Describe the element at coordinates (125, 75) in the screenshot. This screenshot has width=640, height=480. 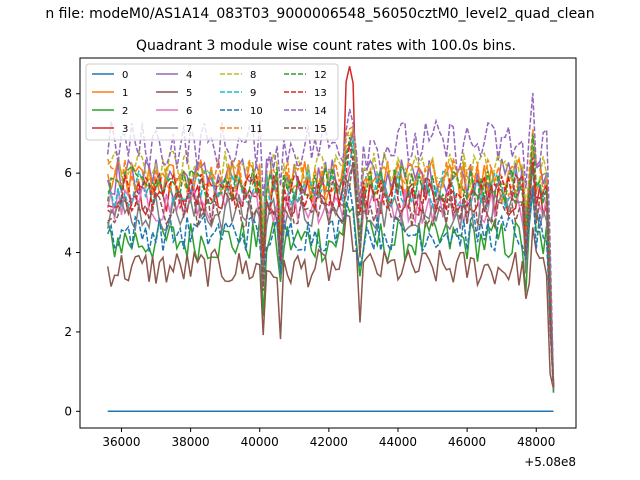
I see `legend-label: 0` at that location.